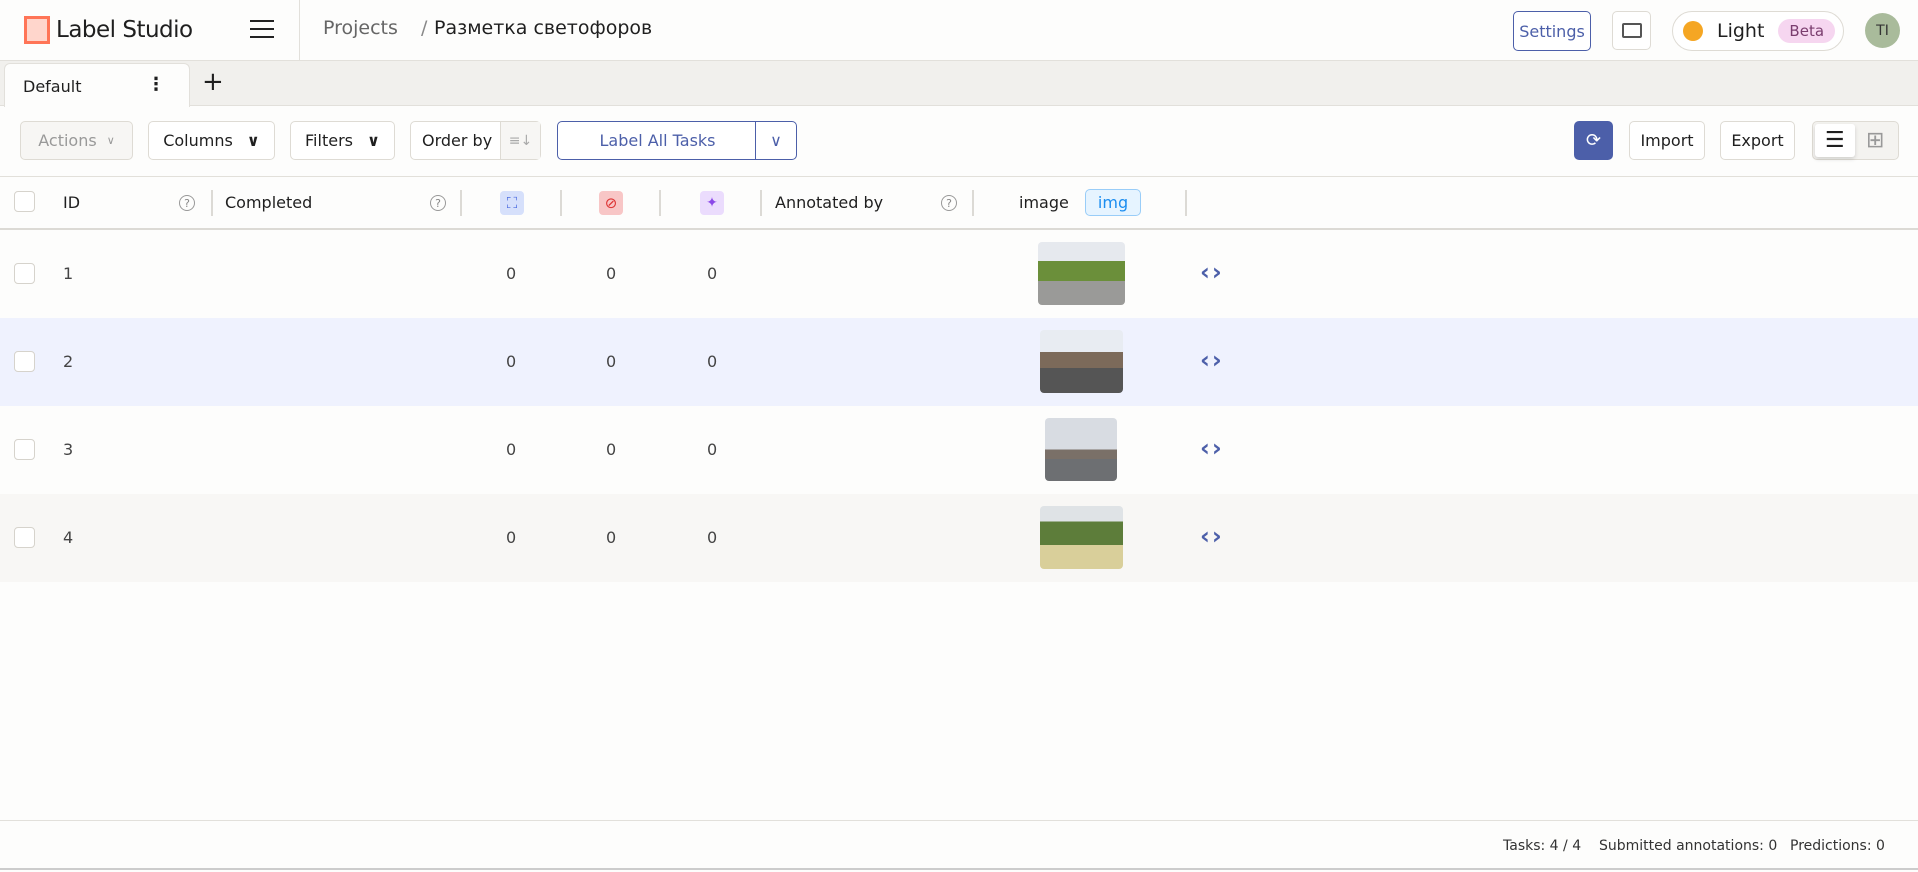 The width and height of the screenshot is (1918, 872). Describe the element at coordinates (68, 273) in the screenshot. I see `task-id: 1` at that location.